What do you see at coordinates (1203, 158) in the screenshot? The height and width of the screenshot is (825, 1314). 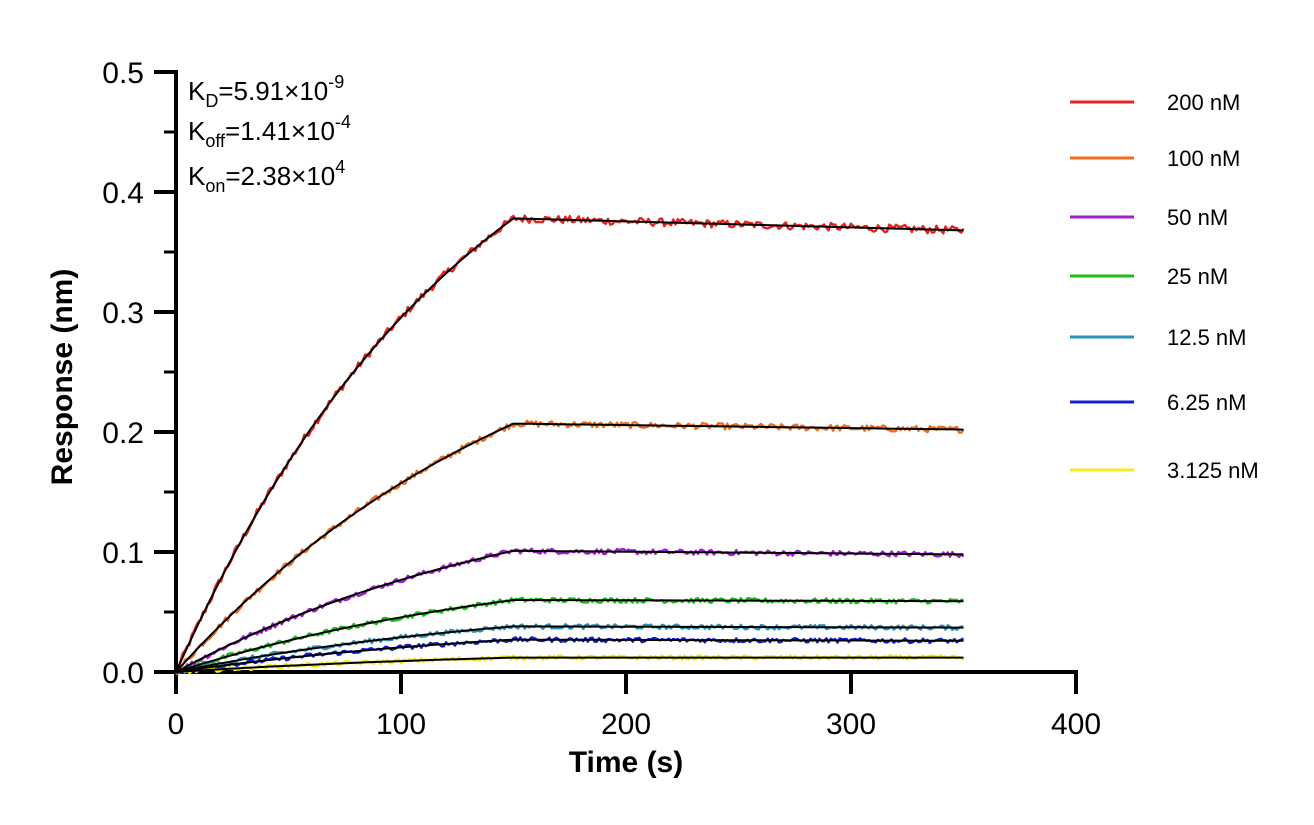 I see `legend-label: 100 nM` at bounding box center [1203, 158].